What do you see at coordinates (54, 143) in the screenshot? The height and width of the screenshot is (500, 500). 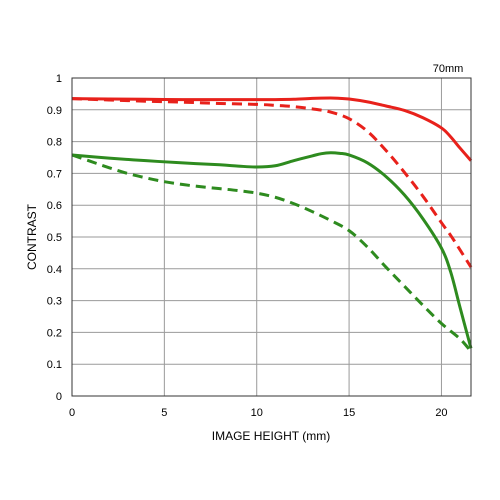 I see `y-tick-label: 0.8` at bounding box center [54, 143].